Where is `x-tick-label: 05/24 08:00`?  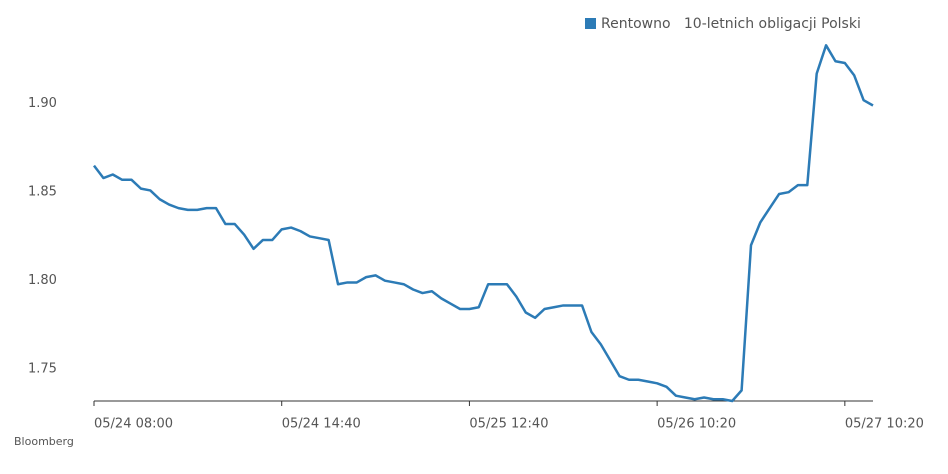
x-tick-label: 05/24 08:00 is located at coordinates (133, 424).